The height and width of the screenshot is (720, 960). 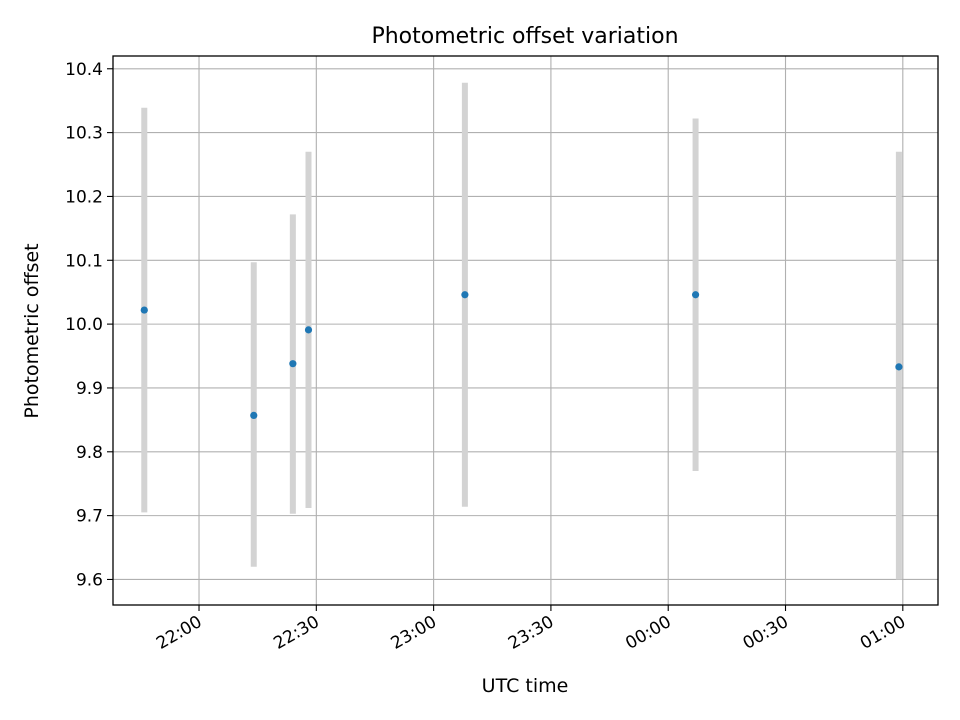 What do you see at coordinates (296, 633) in the screenshot?
I see `x-tick-label: 22:30` at bounding box center [296, 633].